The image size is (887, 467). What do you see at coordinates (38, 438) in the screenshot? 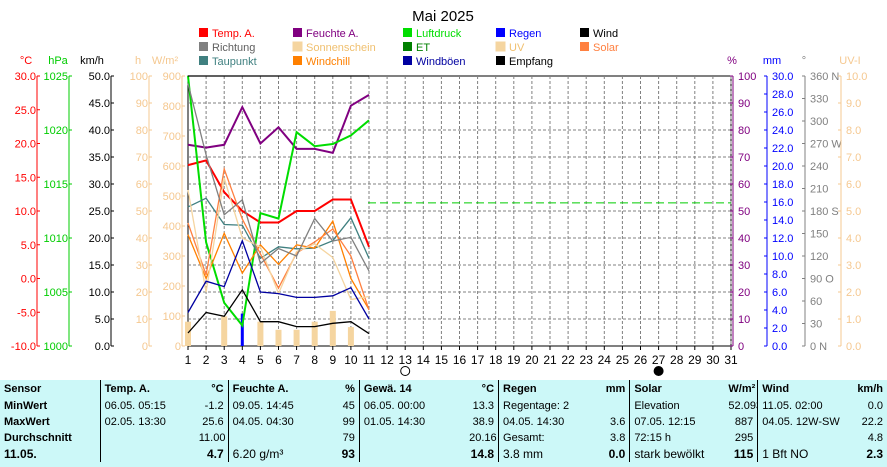
I see `row-label: Durchschnitt` at bounding box center [38, 438].